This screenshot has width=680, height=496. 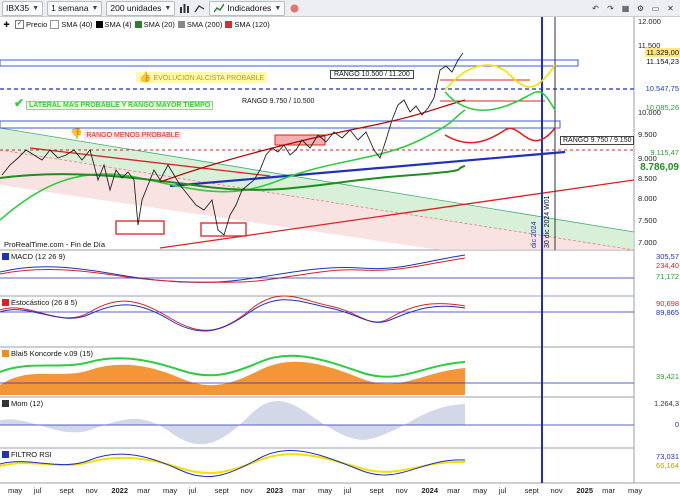 I want to click on price-axis-label: 12.000, so click(x=649, y=21).